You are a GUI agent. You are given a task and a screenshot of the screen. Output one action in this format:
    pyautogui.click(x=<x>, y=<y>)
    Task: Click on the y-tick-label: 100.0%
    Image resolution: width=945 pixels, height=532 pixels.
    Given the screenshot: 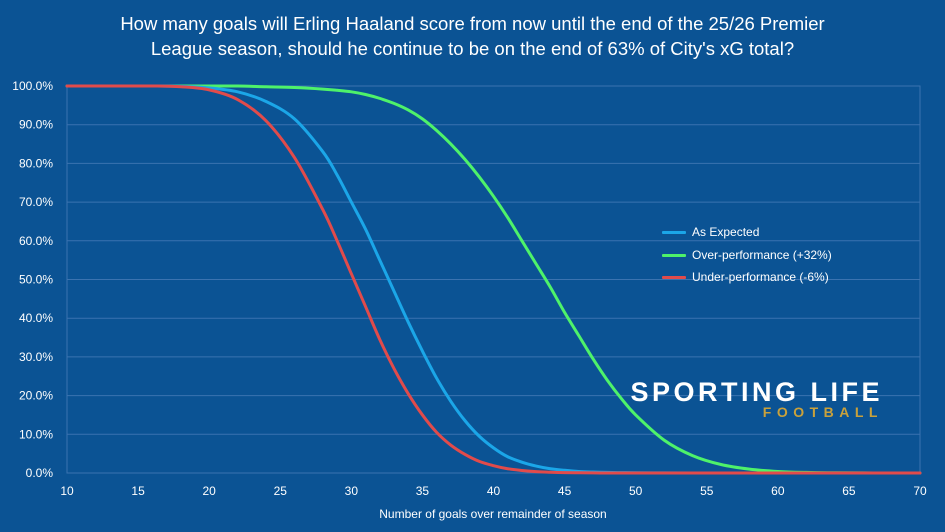 What is the action you would take?
    pyautogui.click(x=32, y=86)
    